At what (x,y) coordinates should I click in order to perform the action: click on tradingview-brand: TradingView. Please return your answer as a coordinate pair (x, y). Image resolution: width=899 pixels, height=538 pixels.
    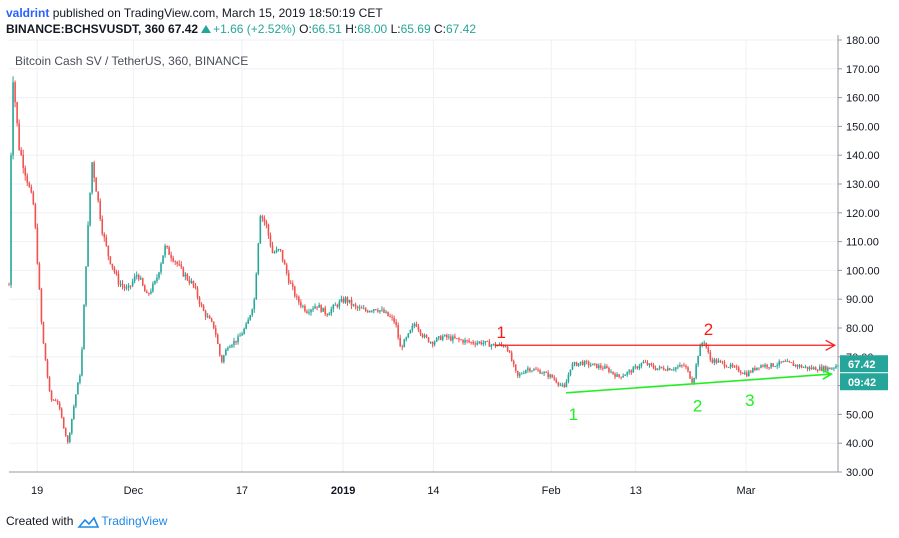
    Looking at the image, I should click on (134, 521).